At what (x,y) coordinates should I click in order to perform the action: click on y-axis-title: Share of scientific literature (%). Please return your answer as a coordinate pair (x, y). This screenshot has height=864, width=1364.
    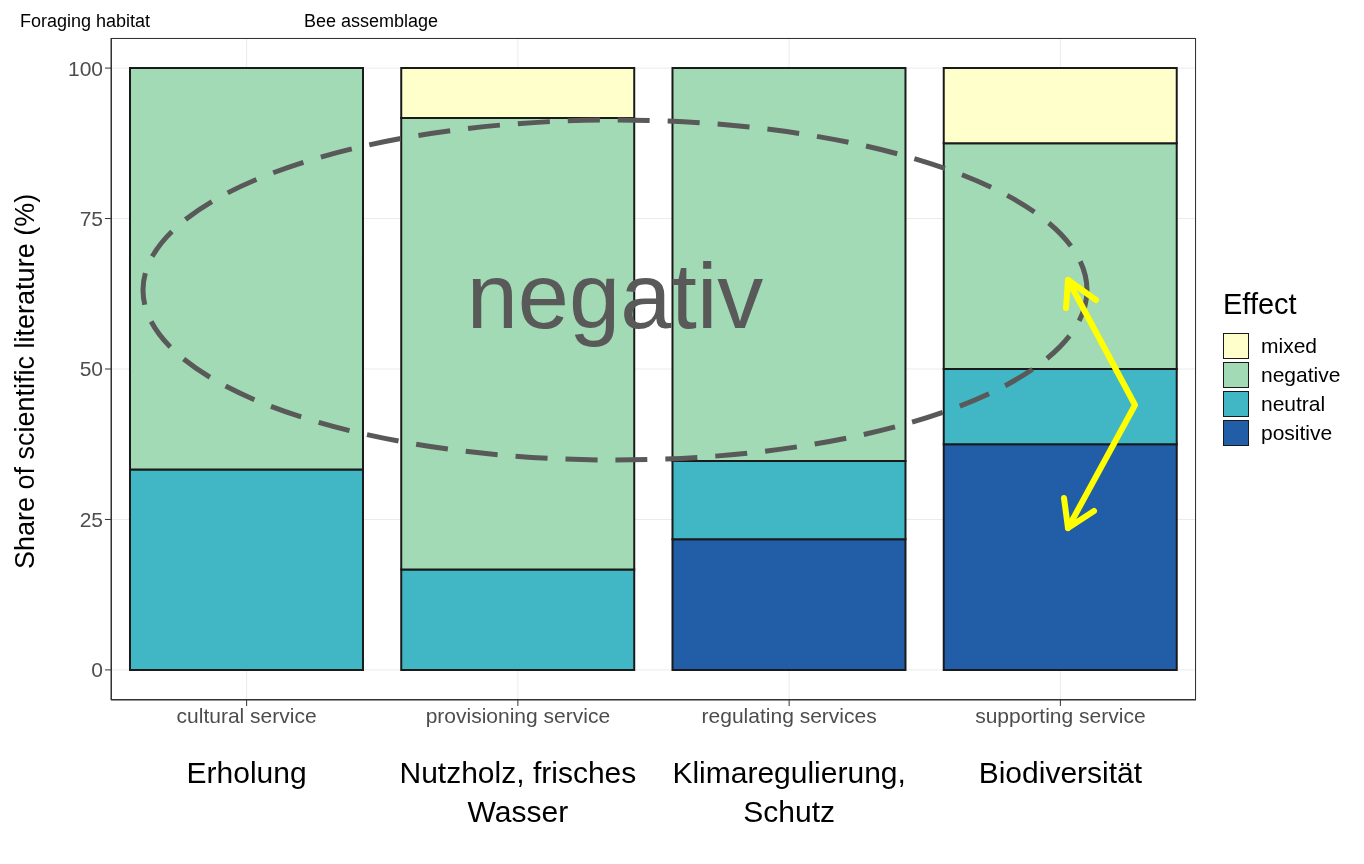
    Looking at the image, I should click on (24, 381).